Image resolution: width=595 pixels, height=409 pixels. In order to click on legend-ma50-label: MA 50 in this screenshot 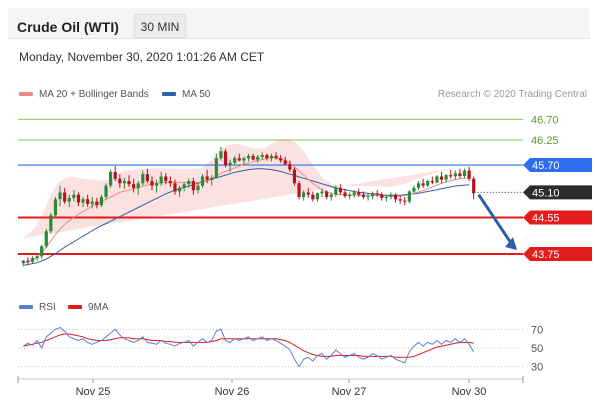, I will do `click(196, 94)`.